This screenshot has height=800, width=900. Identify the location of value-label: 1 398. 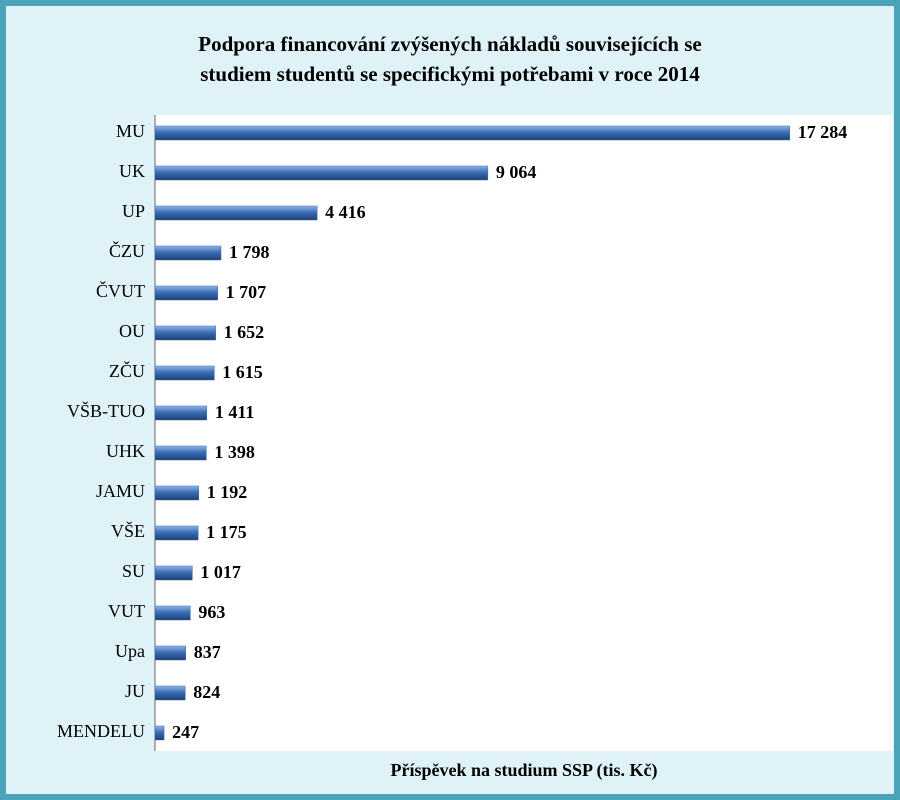
(234, 452).